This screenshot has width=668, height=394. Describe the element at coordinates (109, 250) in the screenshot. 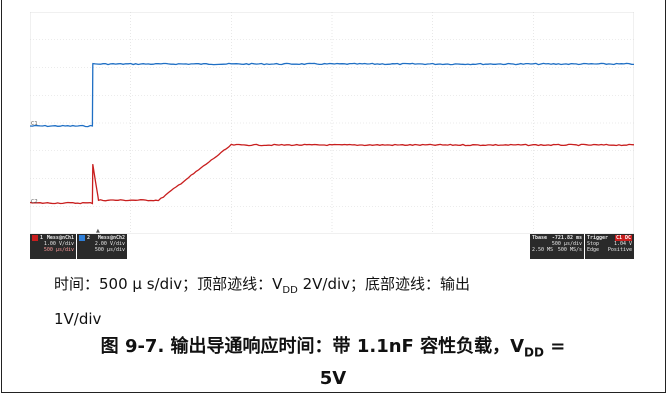

I see `ch2-time: 500 µs/div` at that location.